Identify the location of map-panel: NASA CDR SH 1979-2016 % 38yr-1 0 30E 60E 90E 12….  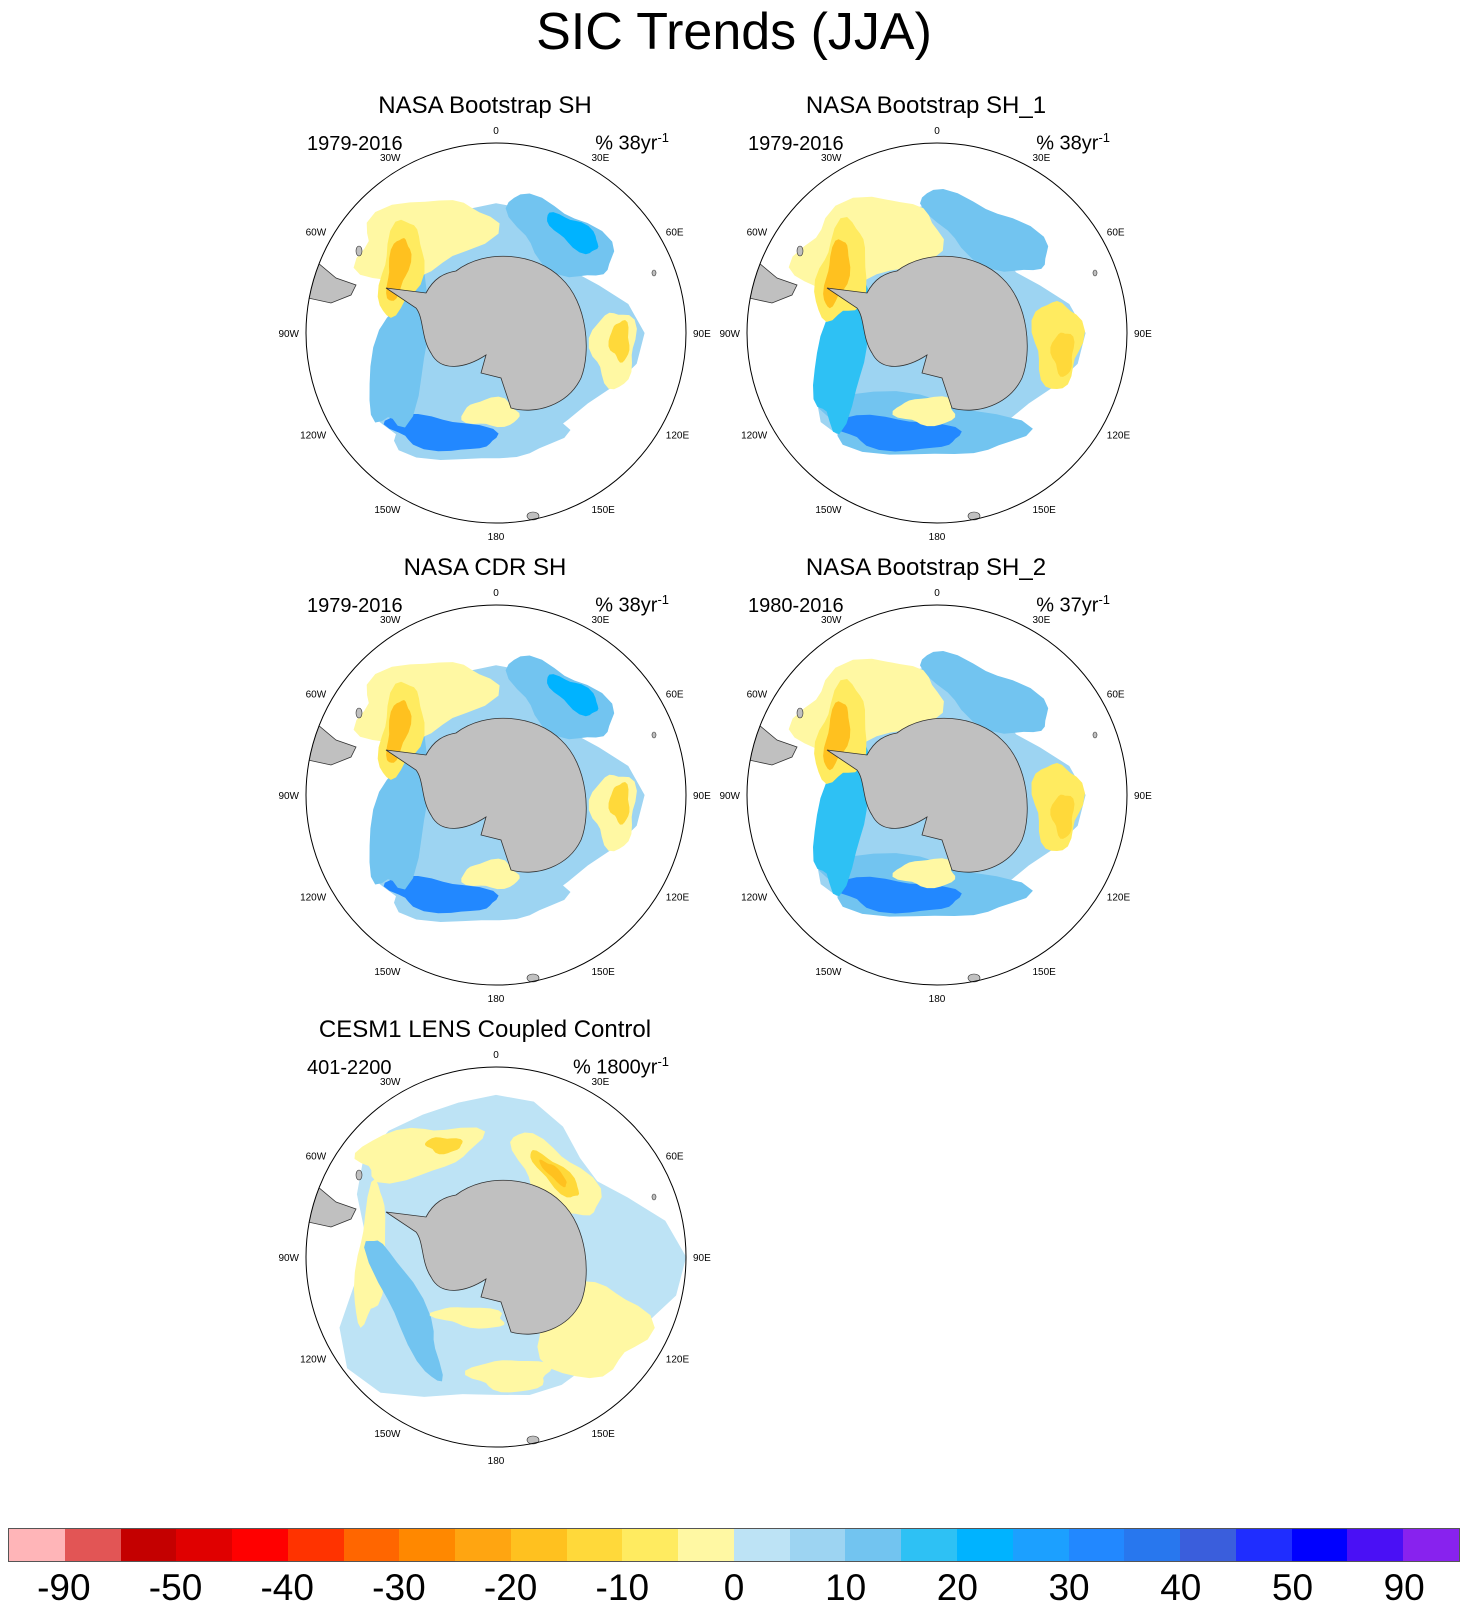
(493, 784).